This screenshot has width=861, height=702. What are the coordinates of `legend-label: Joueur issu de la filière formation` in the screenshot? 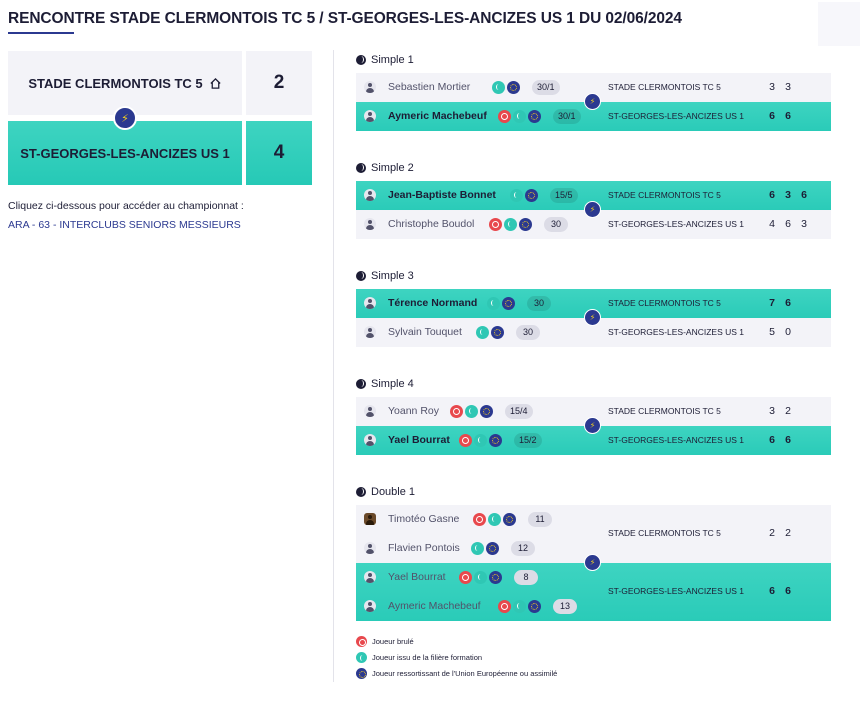 It's located at (427, 657).